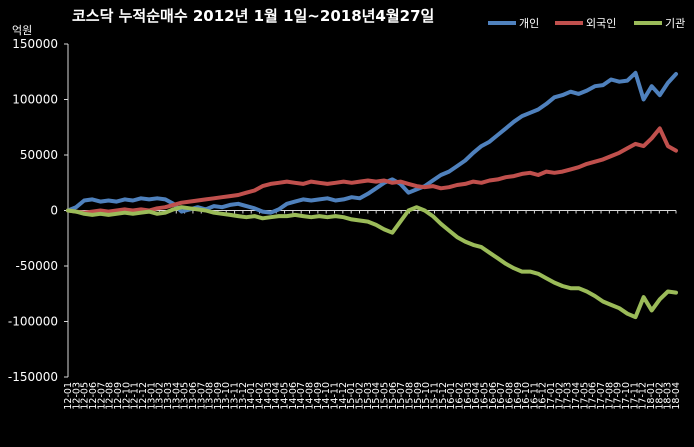  I want to click on x-tick-label: 18-01, so click(651, 396).